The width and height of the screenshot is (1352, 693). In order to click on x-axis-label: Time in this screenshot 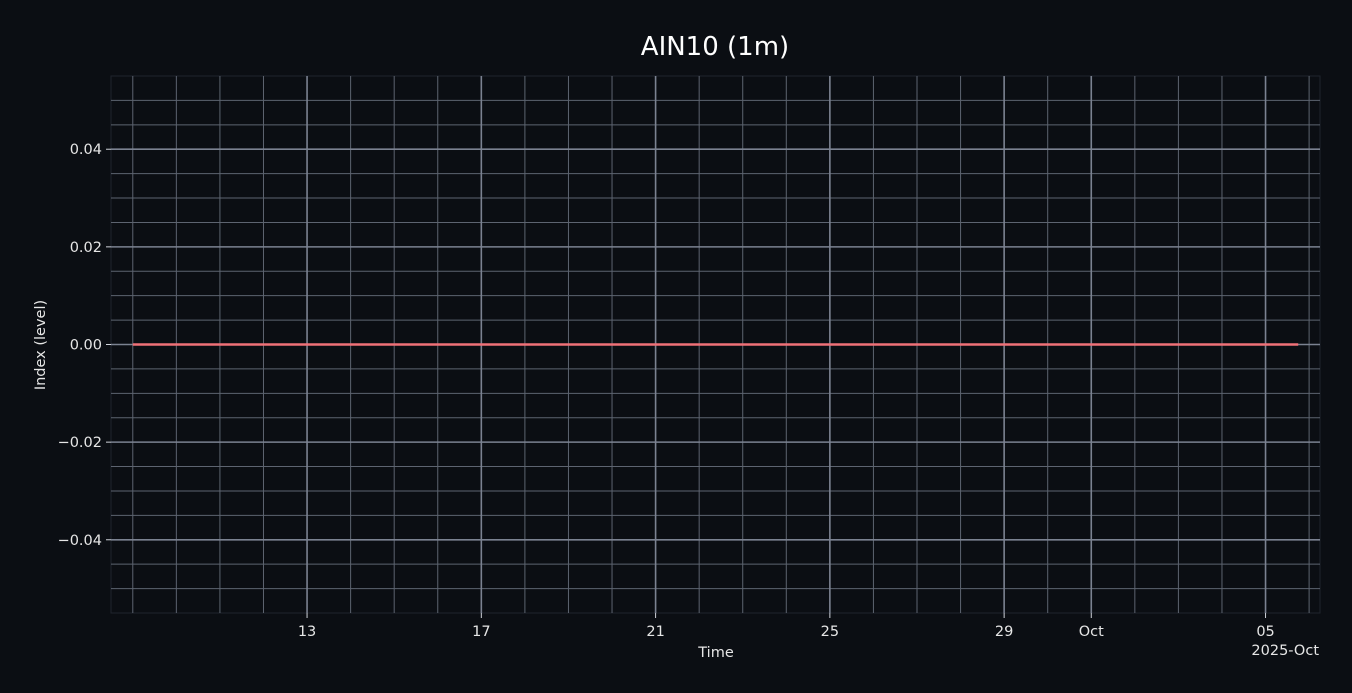, I will do `click(715, 653)`.